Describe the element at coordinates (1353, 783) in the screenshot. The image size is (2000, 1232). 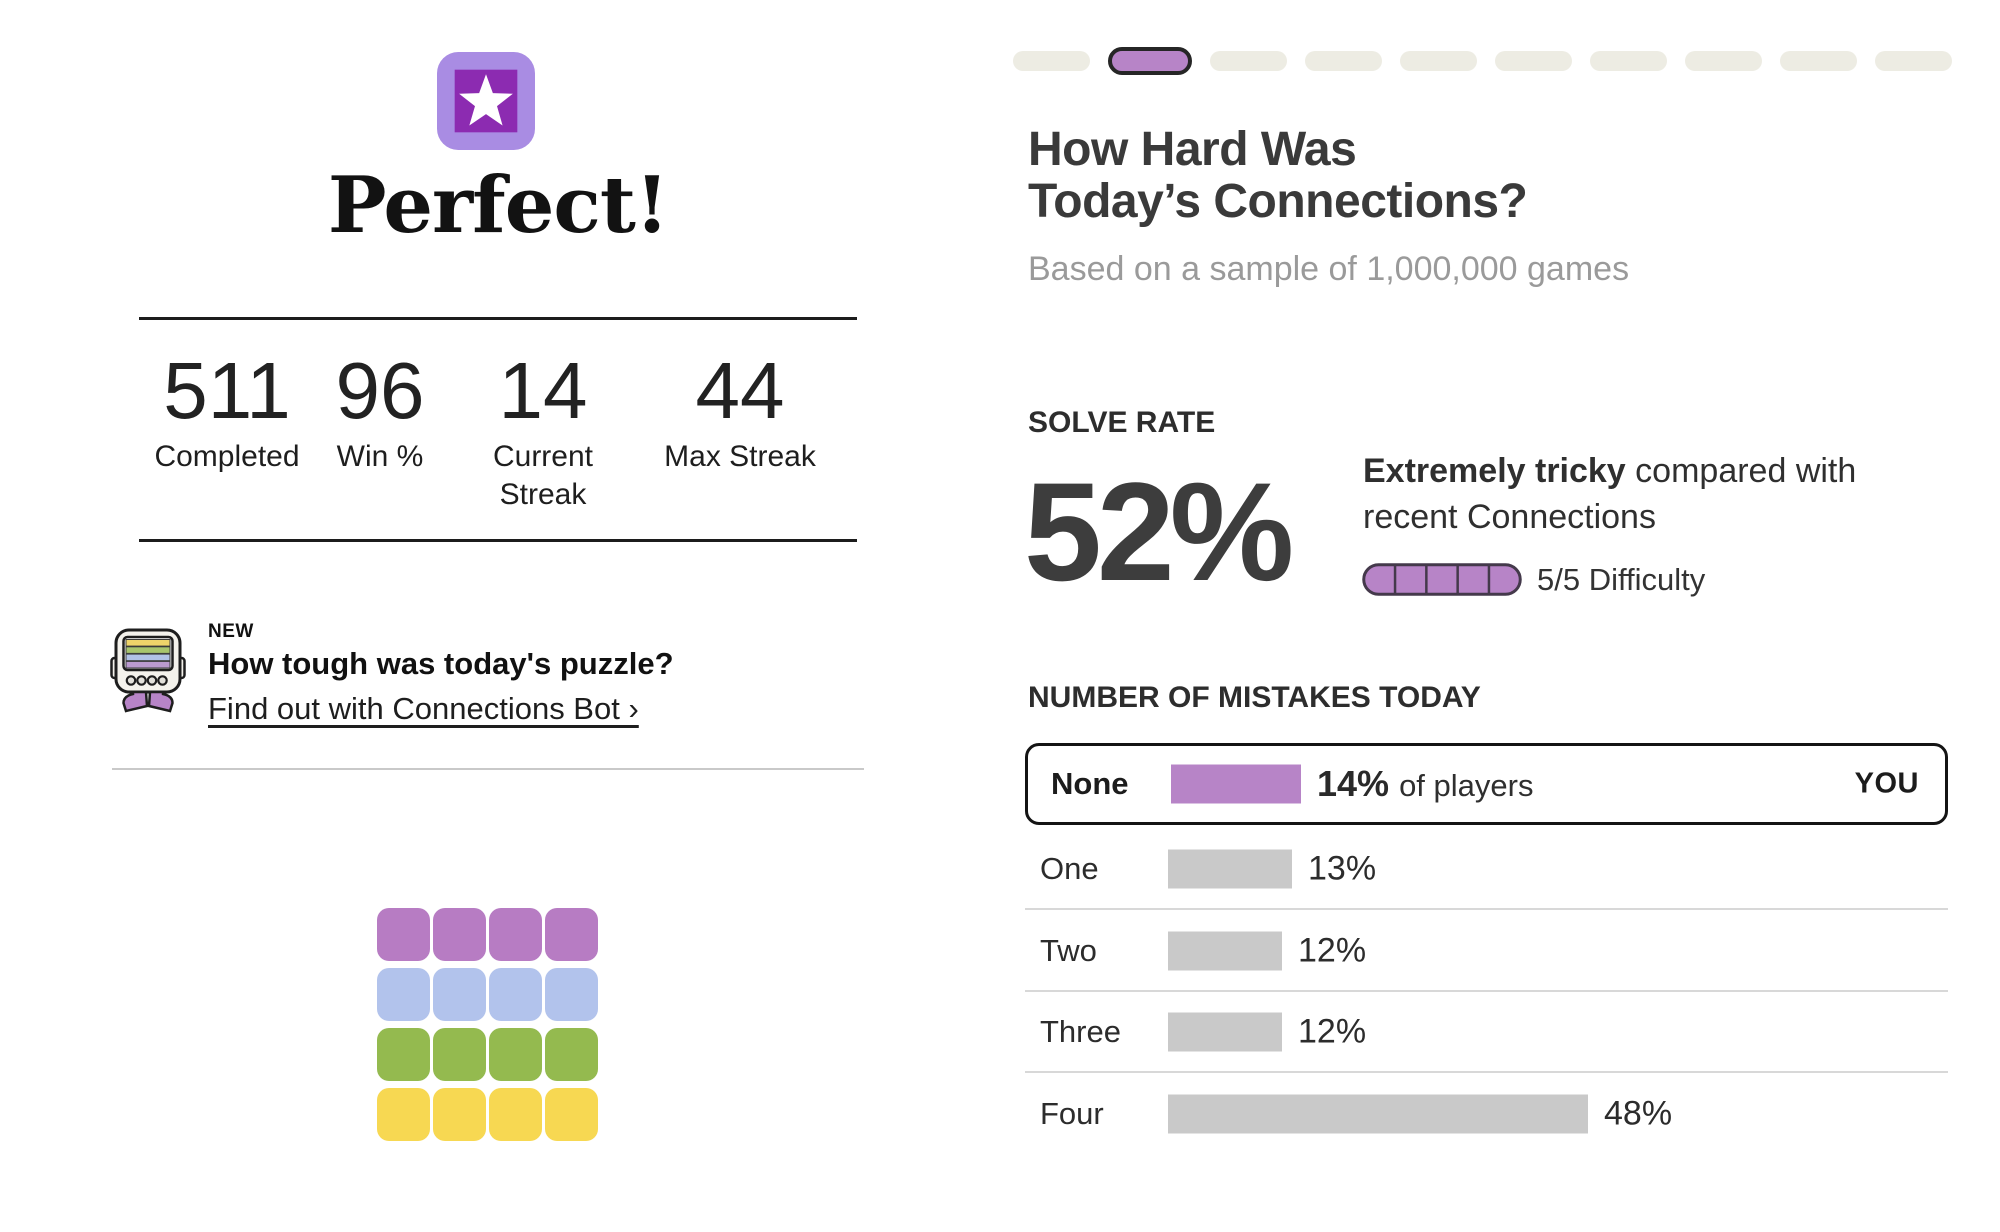
I see `mistakes-pct-none: 14%` at that location.